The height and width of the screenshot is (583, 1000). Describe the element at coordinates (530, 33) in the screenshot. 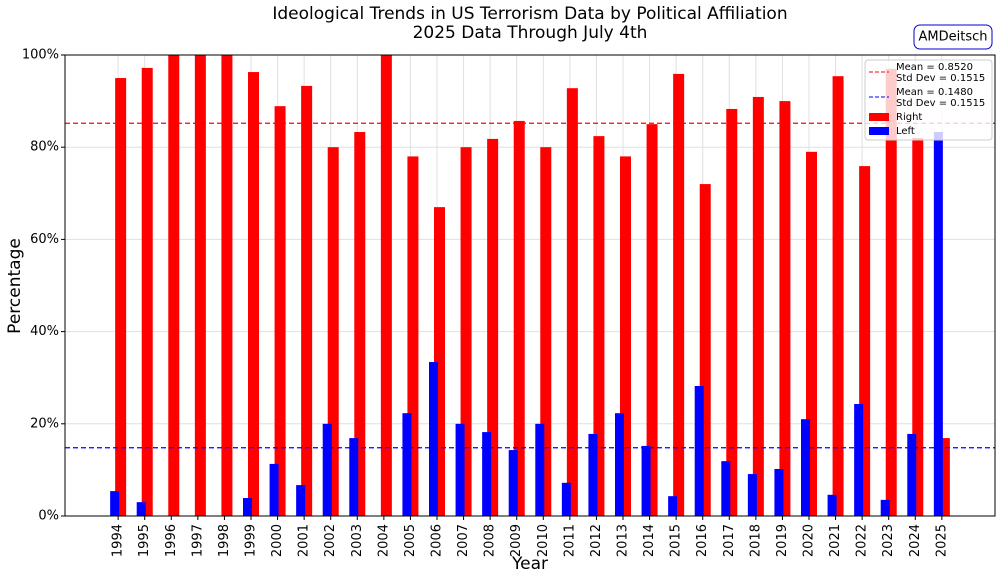

I see `chart-subtitle: 2025 Data Through July 4th` at that location.